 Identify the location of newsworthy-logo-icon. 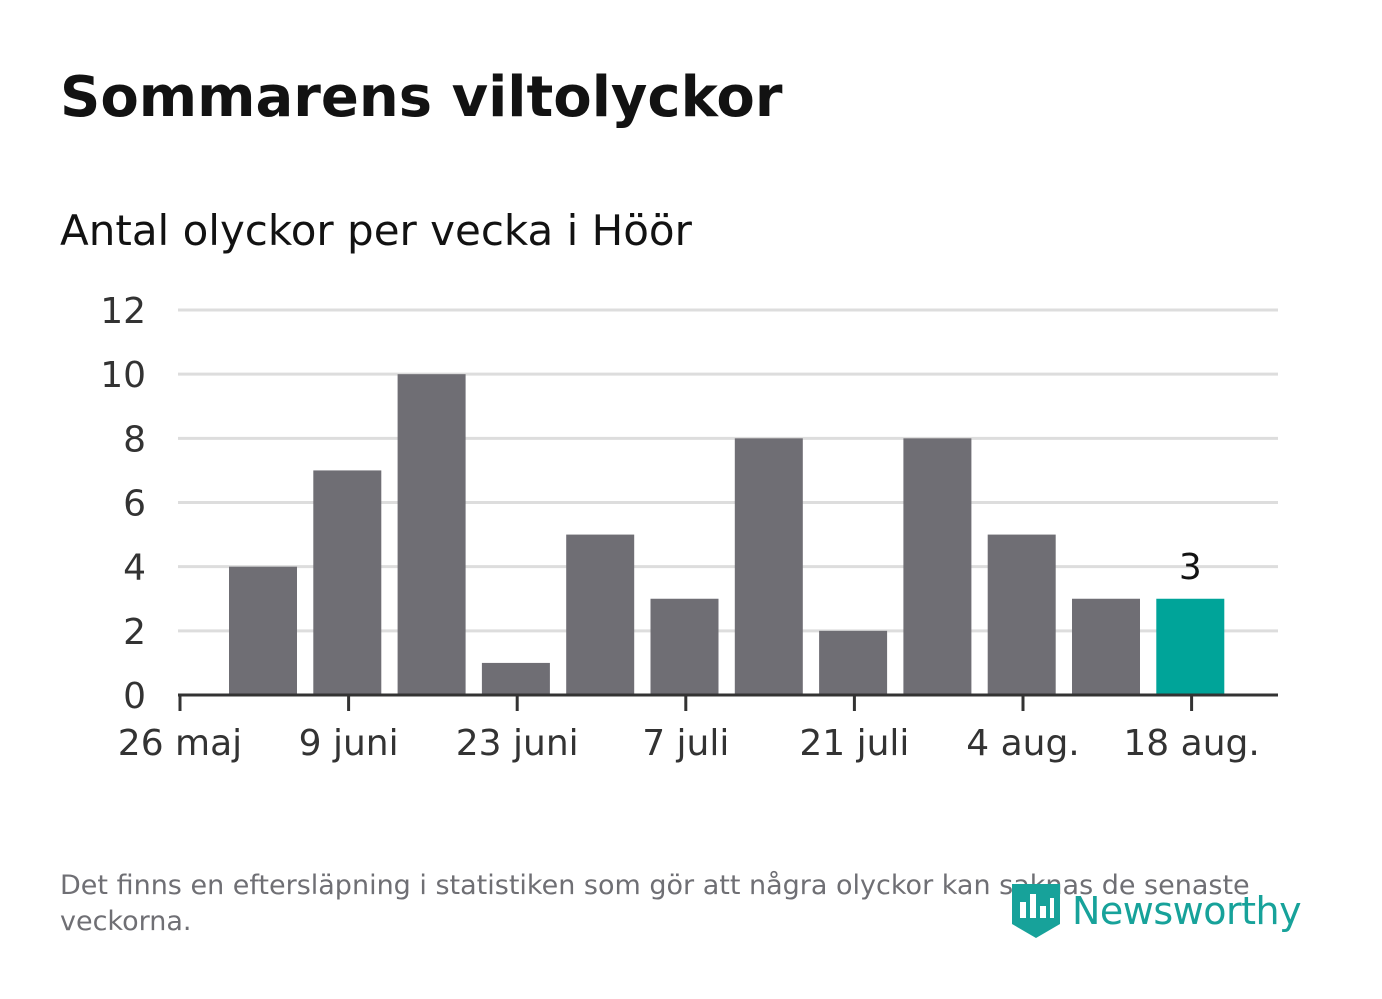
(1036, 911).